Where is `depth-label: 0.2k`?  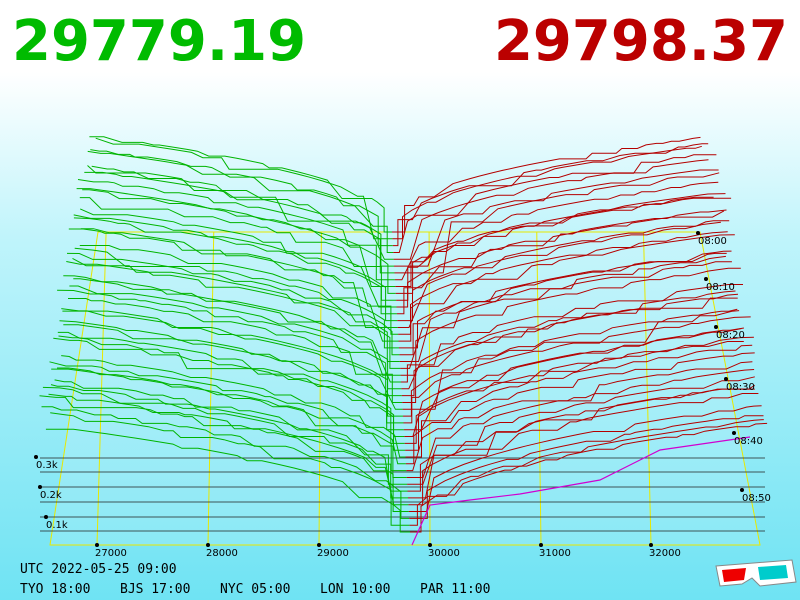
depth-label: 0.2k is located at coordinates (51, 495).